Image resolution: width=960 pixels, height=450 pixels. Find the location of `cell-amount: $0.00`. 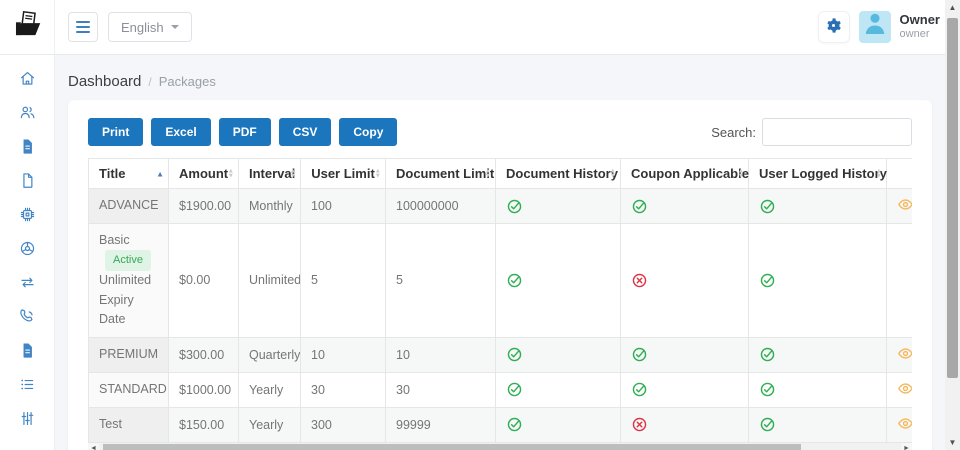

cell-amount: $0.00 is located at coordinates (203, 280).